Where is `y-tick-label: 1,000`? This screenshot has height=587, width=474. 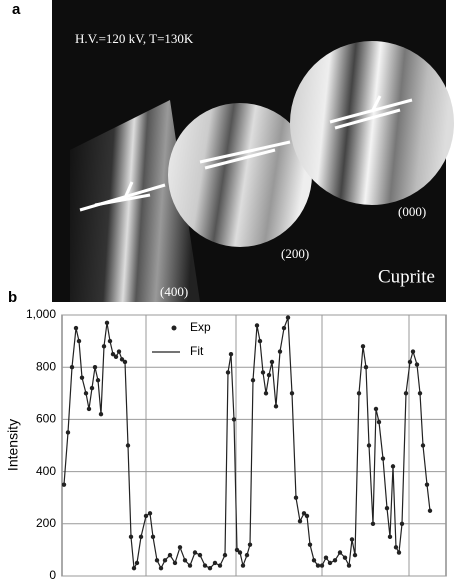 y-tick-label: 1,000 is located at coordinates (41, 314).